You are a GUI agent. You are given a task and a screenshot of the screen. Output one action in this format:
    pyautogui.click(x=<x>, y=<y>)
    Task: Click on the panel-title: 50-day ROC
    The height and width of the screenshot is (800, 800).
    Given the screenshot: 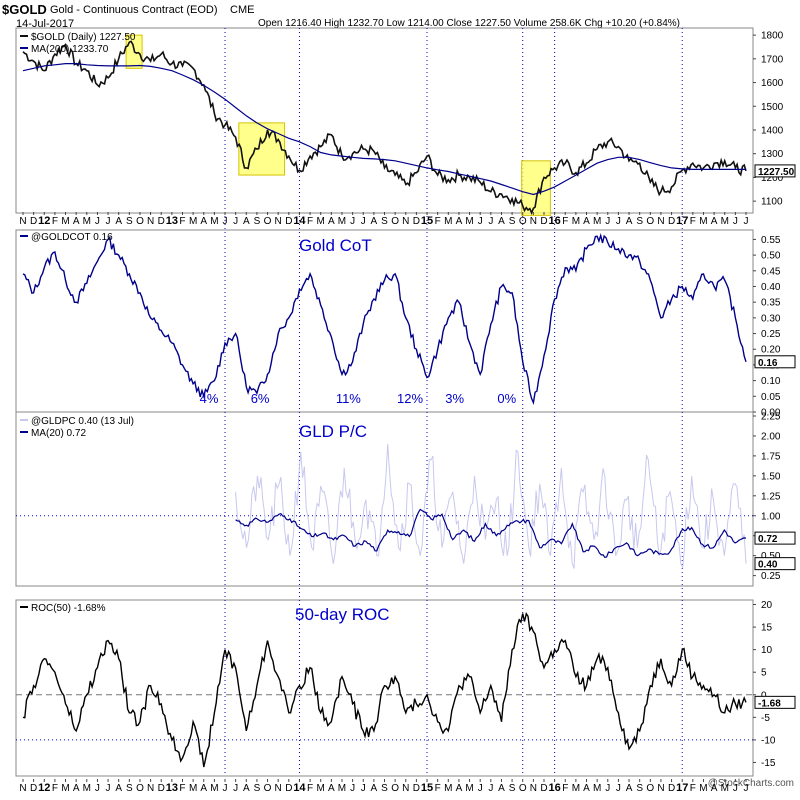 What is the action you would take?
    pyautogui.click(x=342, y=614)
    